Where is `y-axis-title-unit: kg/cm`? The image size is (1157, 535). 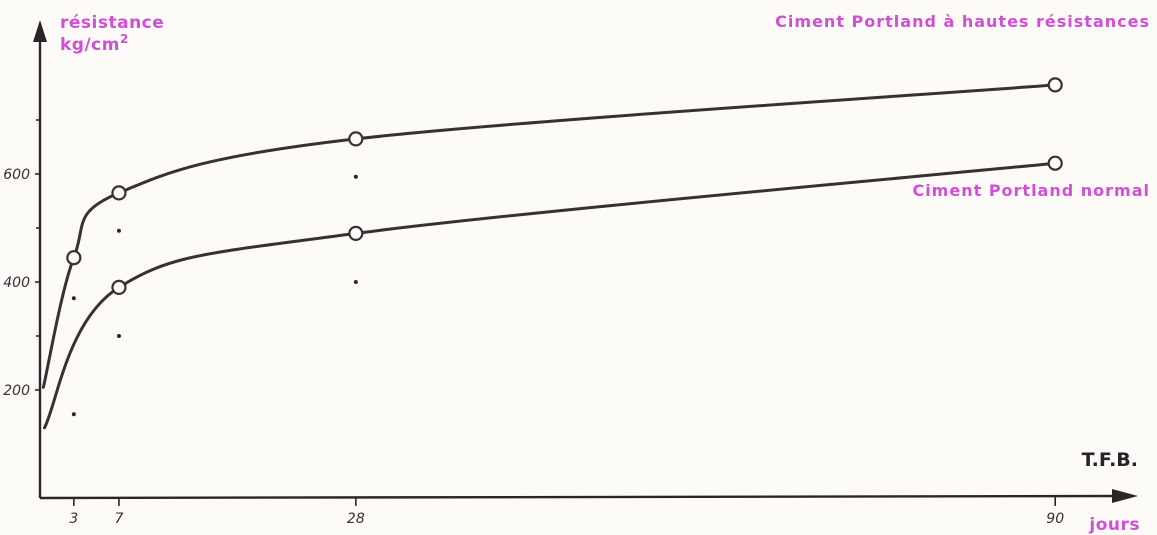 y-axis-title-unit: kg/cm is located at coordinates (90, 45).